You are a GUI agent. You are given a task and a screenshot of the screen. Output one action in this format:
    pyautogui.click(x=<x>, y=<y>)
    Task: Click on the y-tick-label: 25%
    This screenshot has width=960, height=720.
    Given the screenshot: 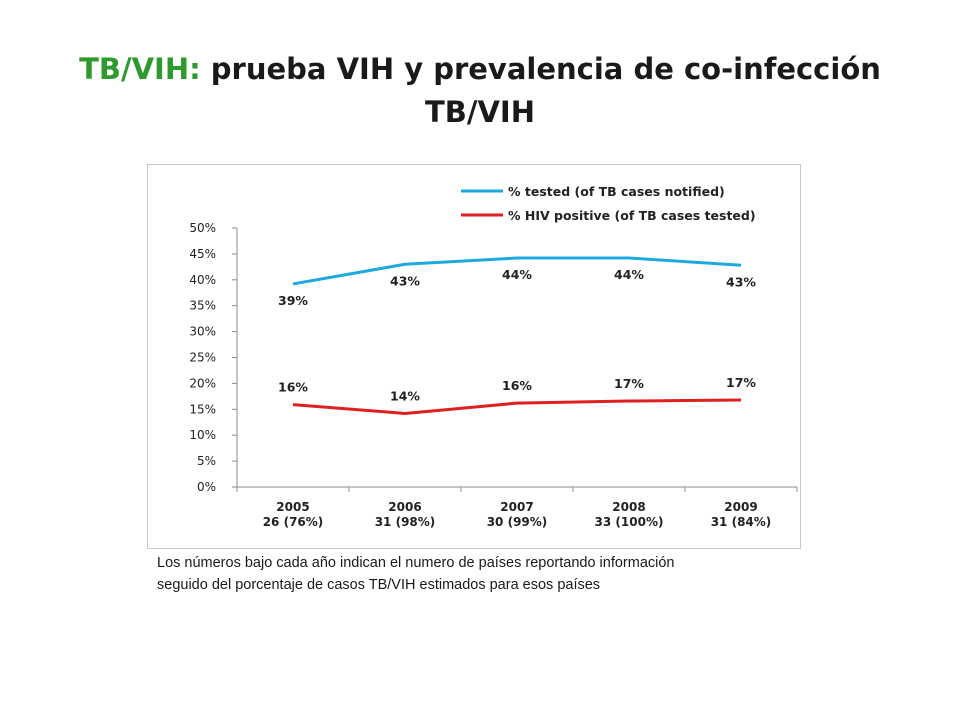 What is the action you would take?
    pyautogui.click(x=202, y=358)
    